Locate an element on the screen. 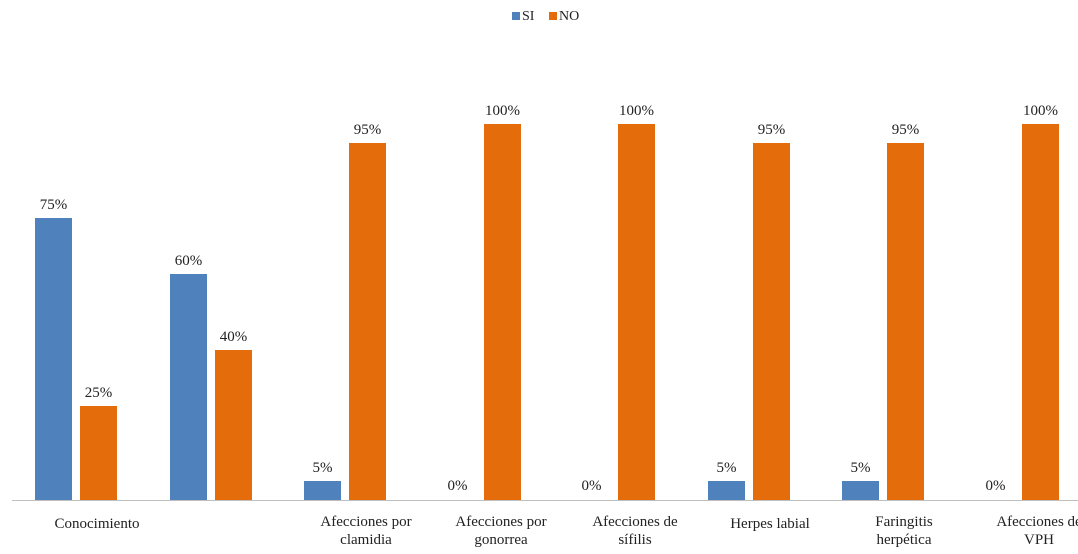  x-tick-label-3-line-1: gonorrea is located at coordinates (501, 540).